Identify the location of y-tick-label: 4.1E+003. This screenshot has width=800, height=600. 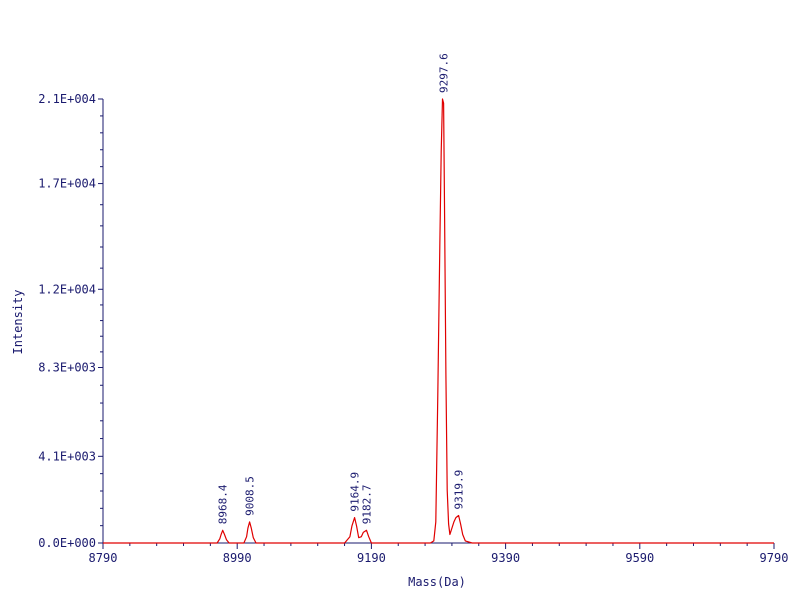
(67, 456).